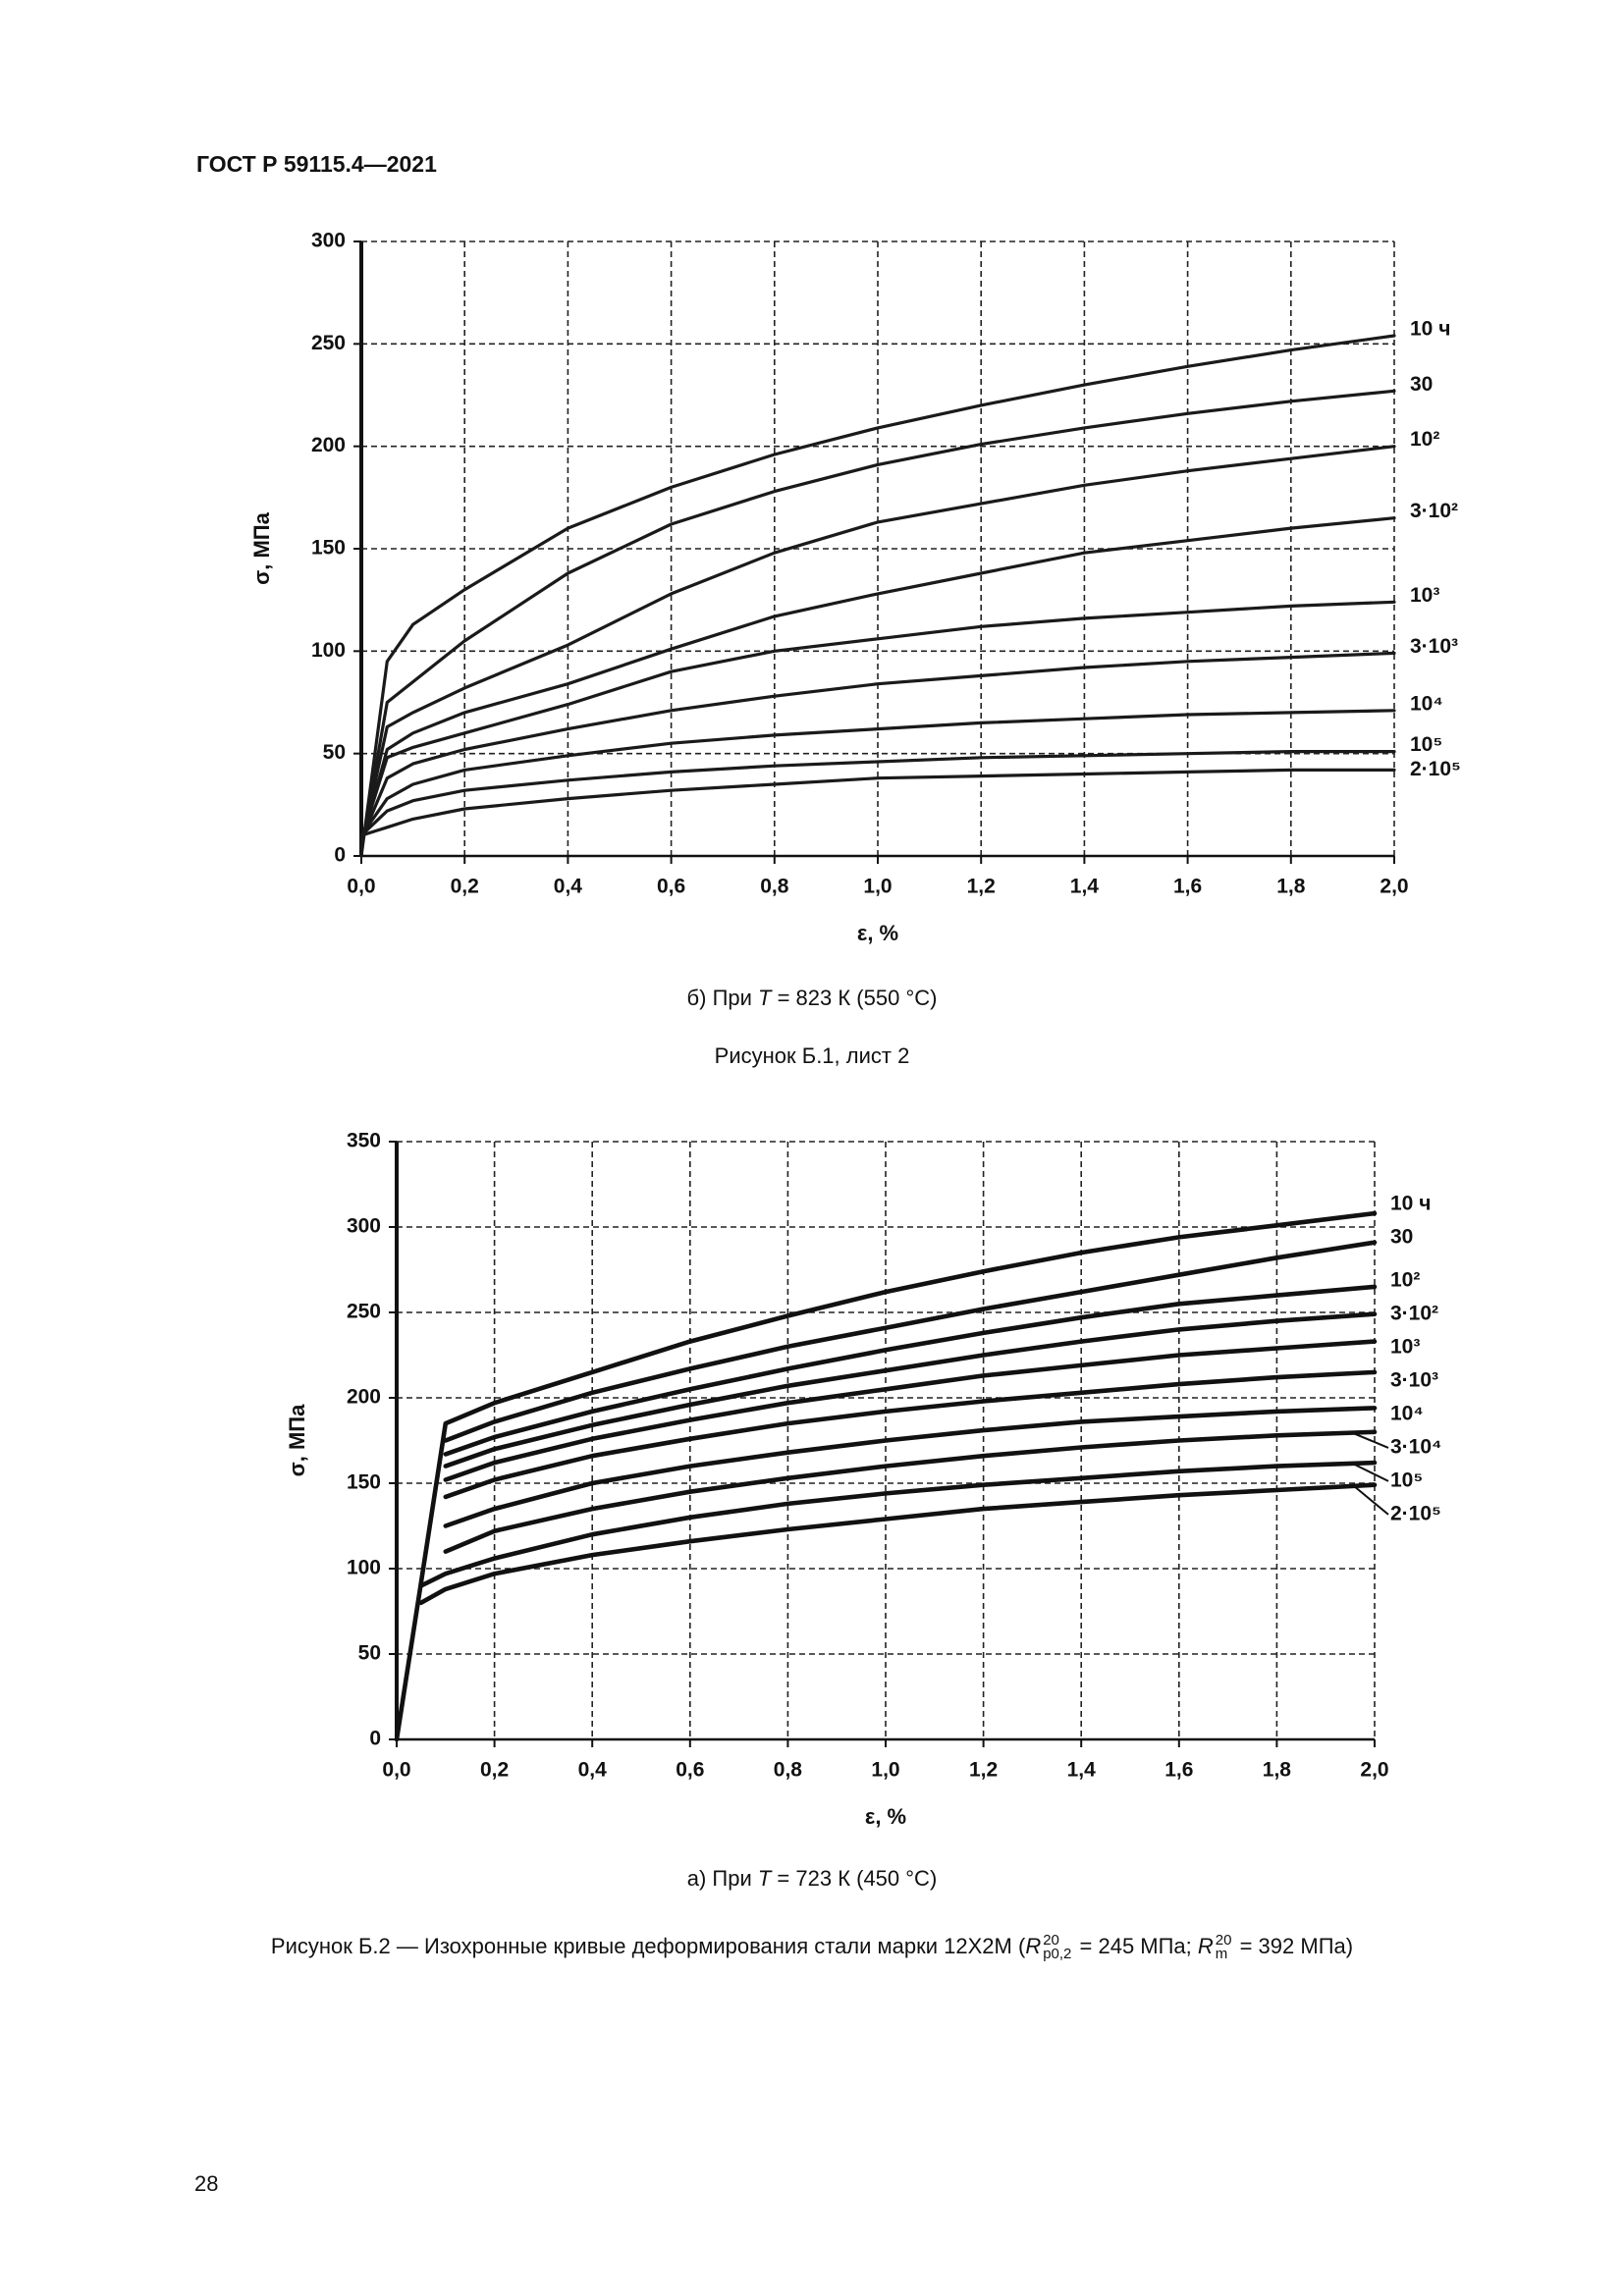  What do you see at coordinates (1135, 1946) in the screenshot?
I see `caption-text: = 245 МПа;` at bounding box center [1135, 1946].